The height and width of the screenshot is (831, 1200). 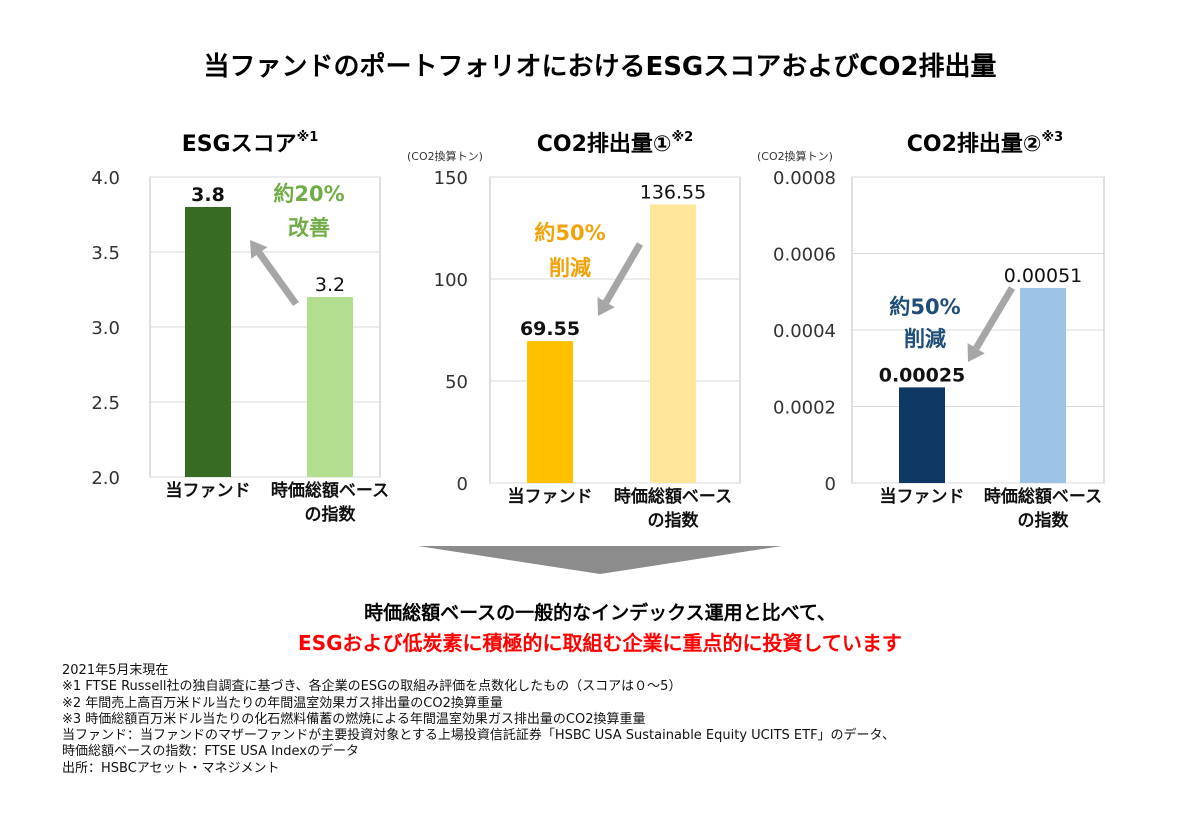 I want to click on y-tick-label: 150, so click(x=451, y=178).